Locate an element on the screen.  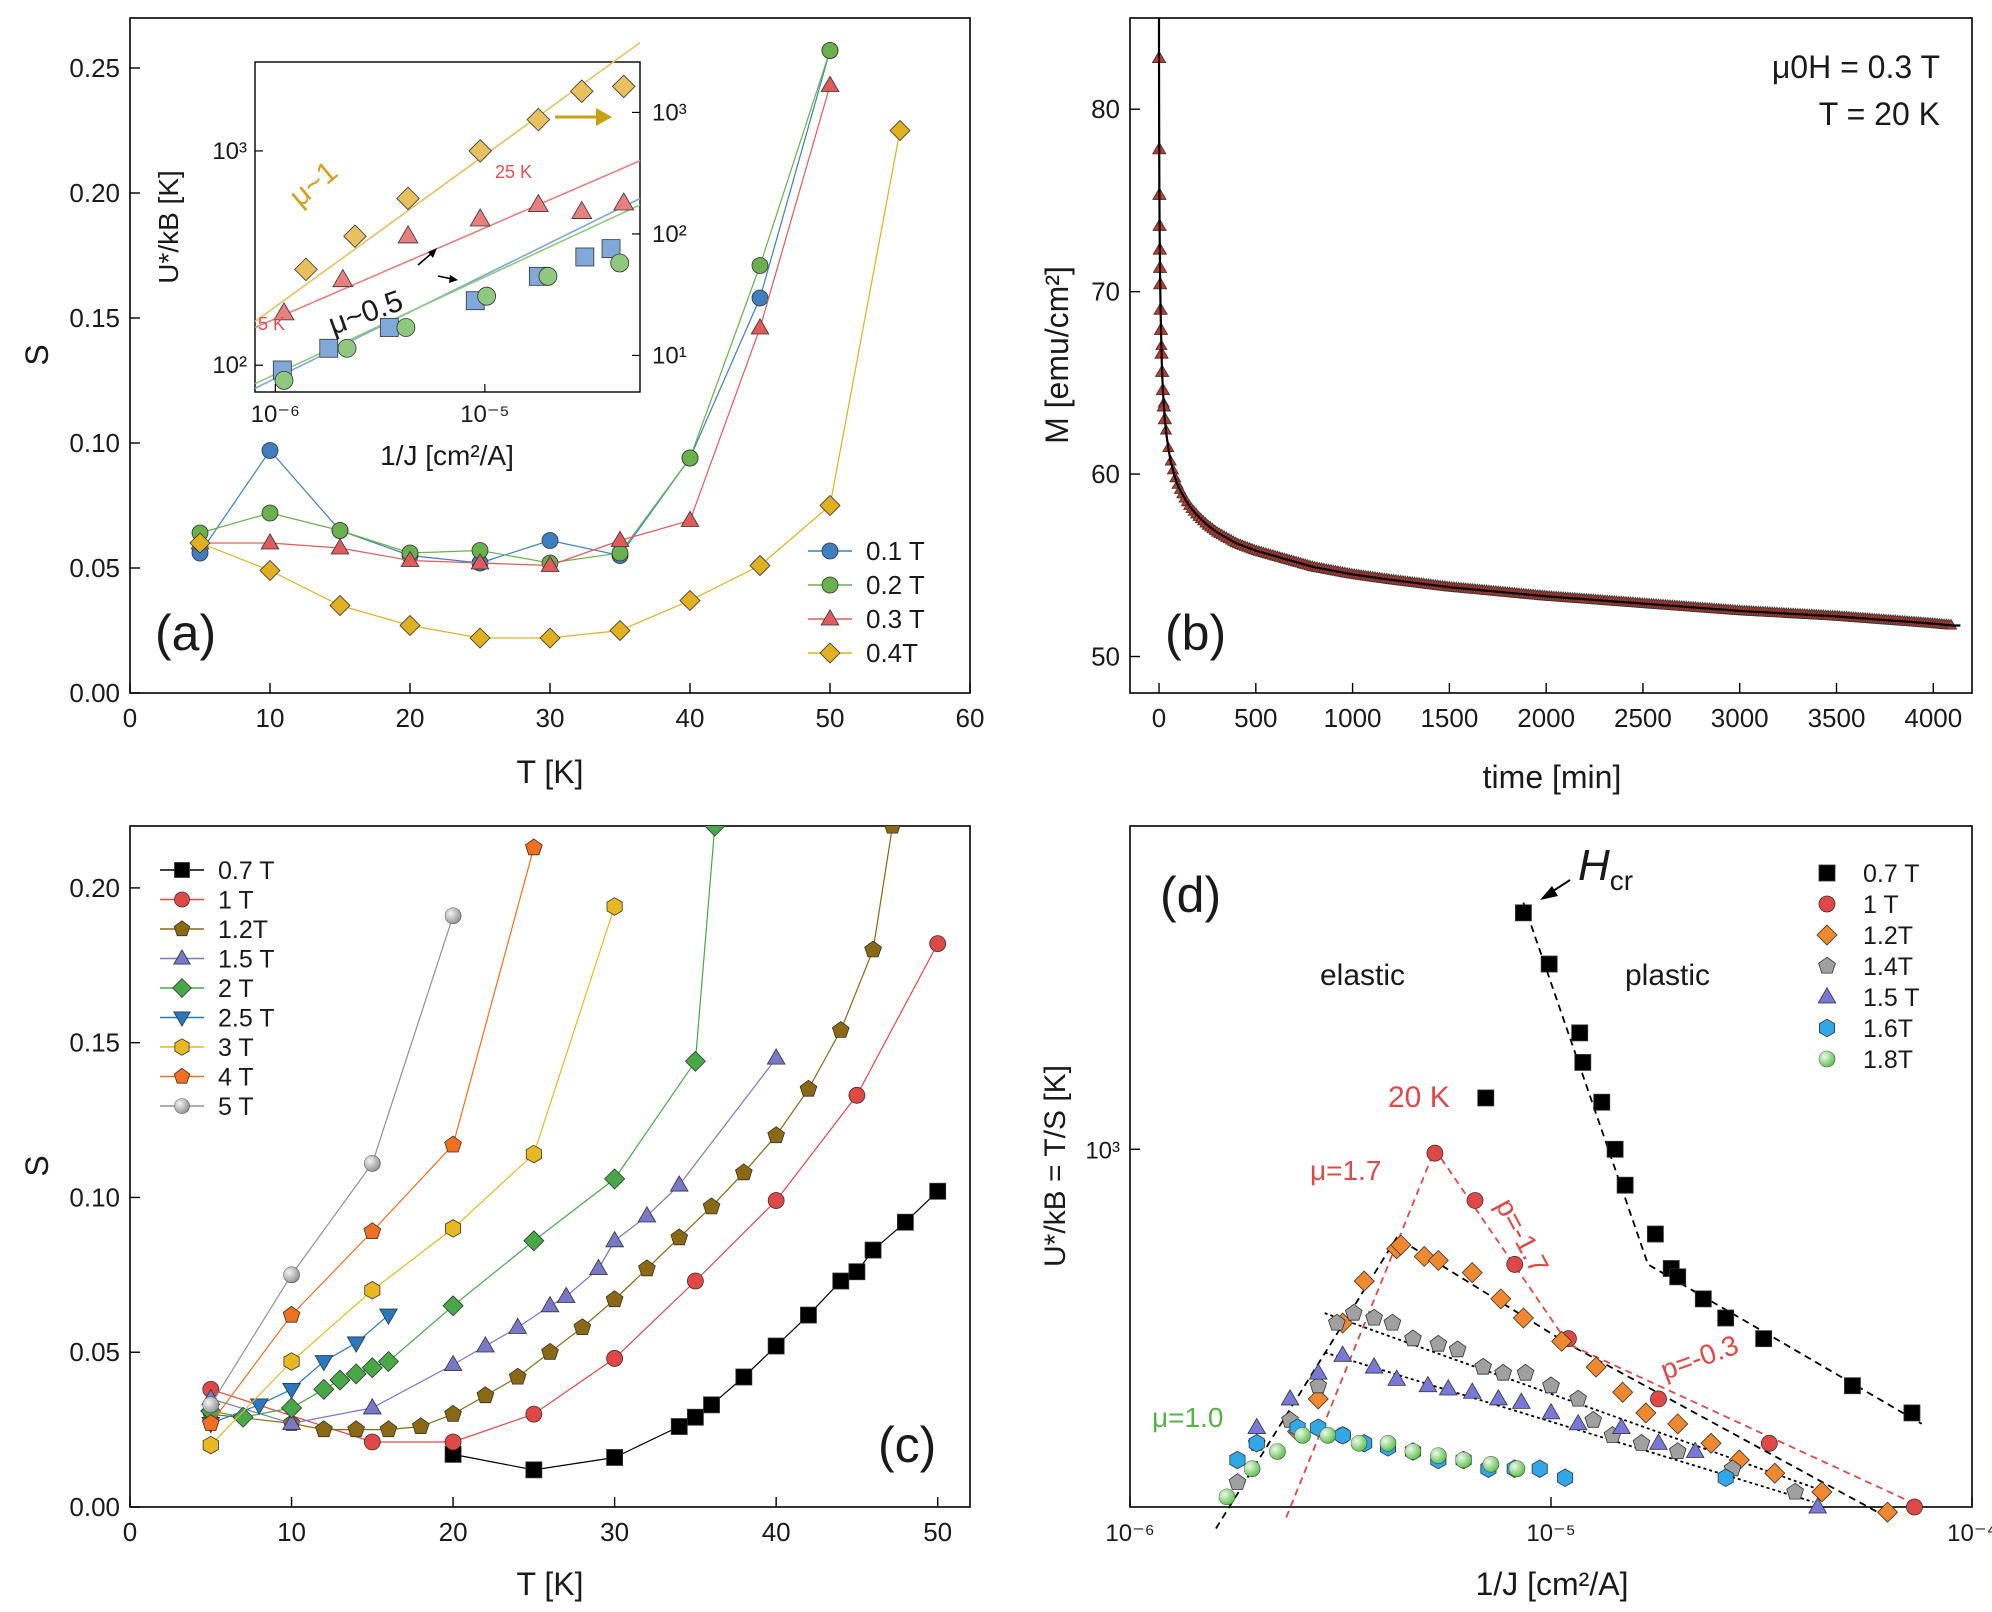
d-legend-entry: 1.8T is located at coordinates (1865, 1060).